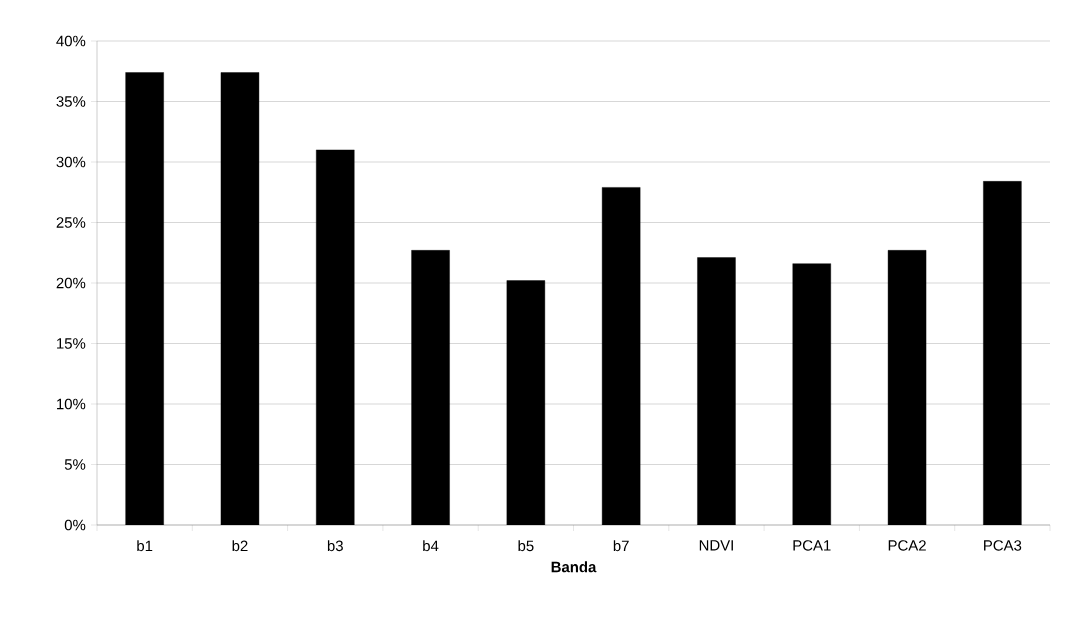 The height and width of the screenshot is (626, 1072). I want to click on x-tick-label: PCA3, so click(1003, 545).